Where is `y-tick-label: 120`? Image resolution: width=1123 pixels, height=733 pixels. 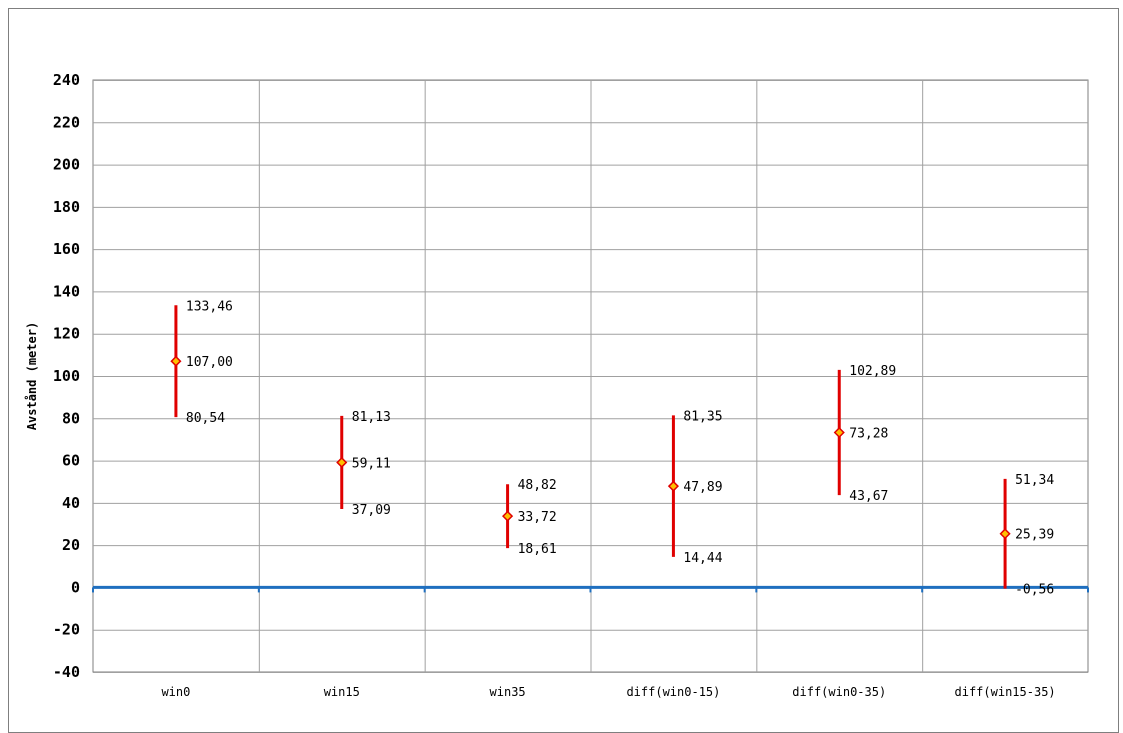
y-tick-label: 120 is located at coordinates (66, 334).